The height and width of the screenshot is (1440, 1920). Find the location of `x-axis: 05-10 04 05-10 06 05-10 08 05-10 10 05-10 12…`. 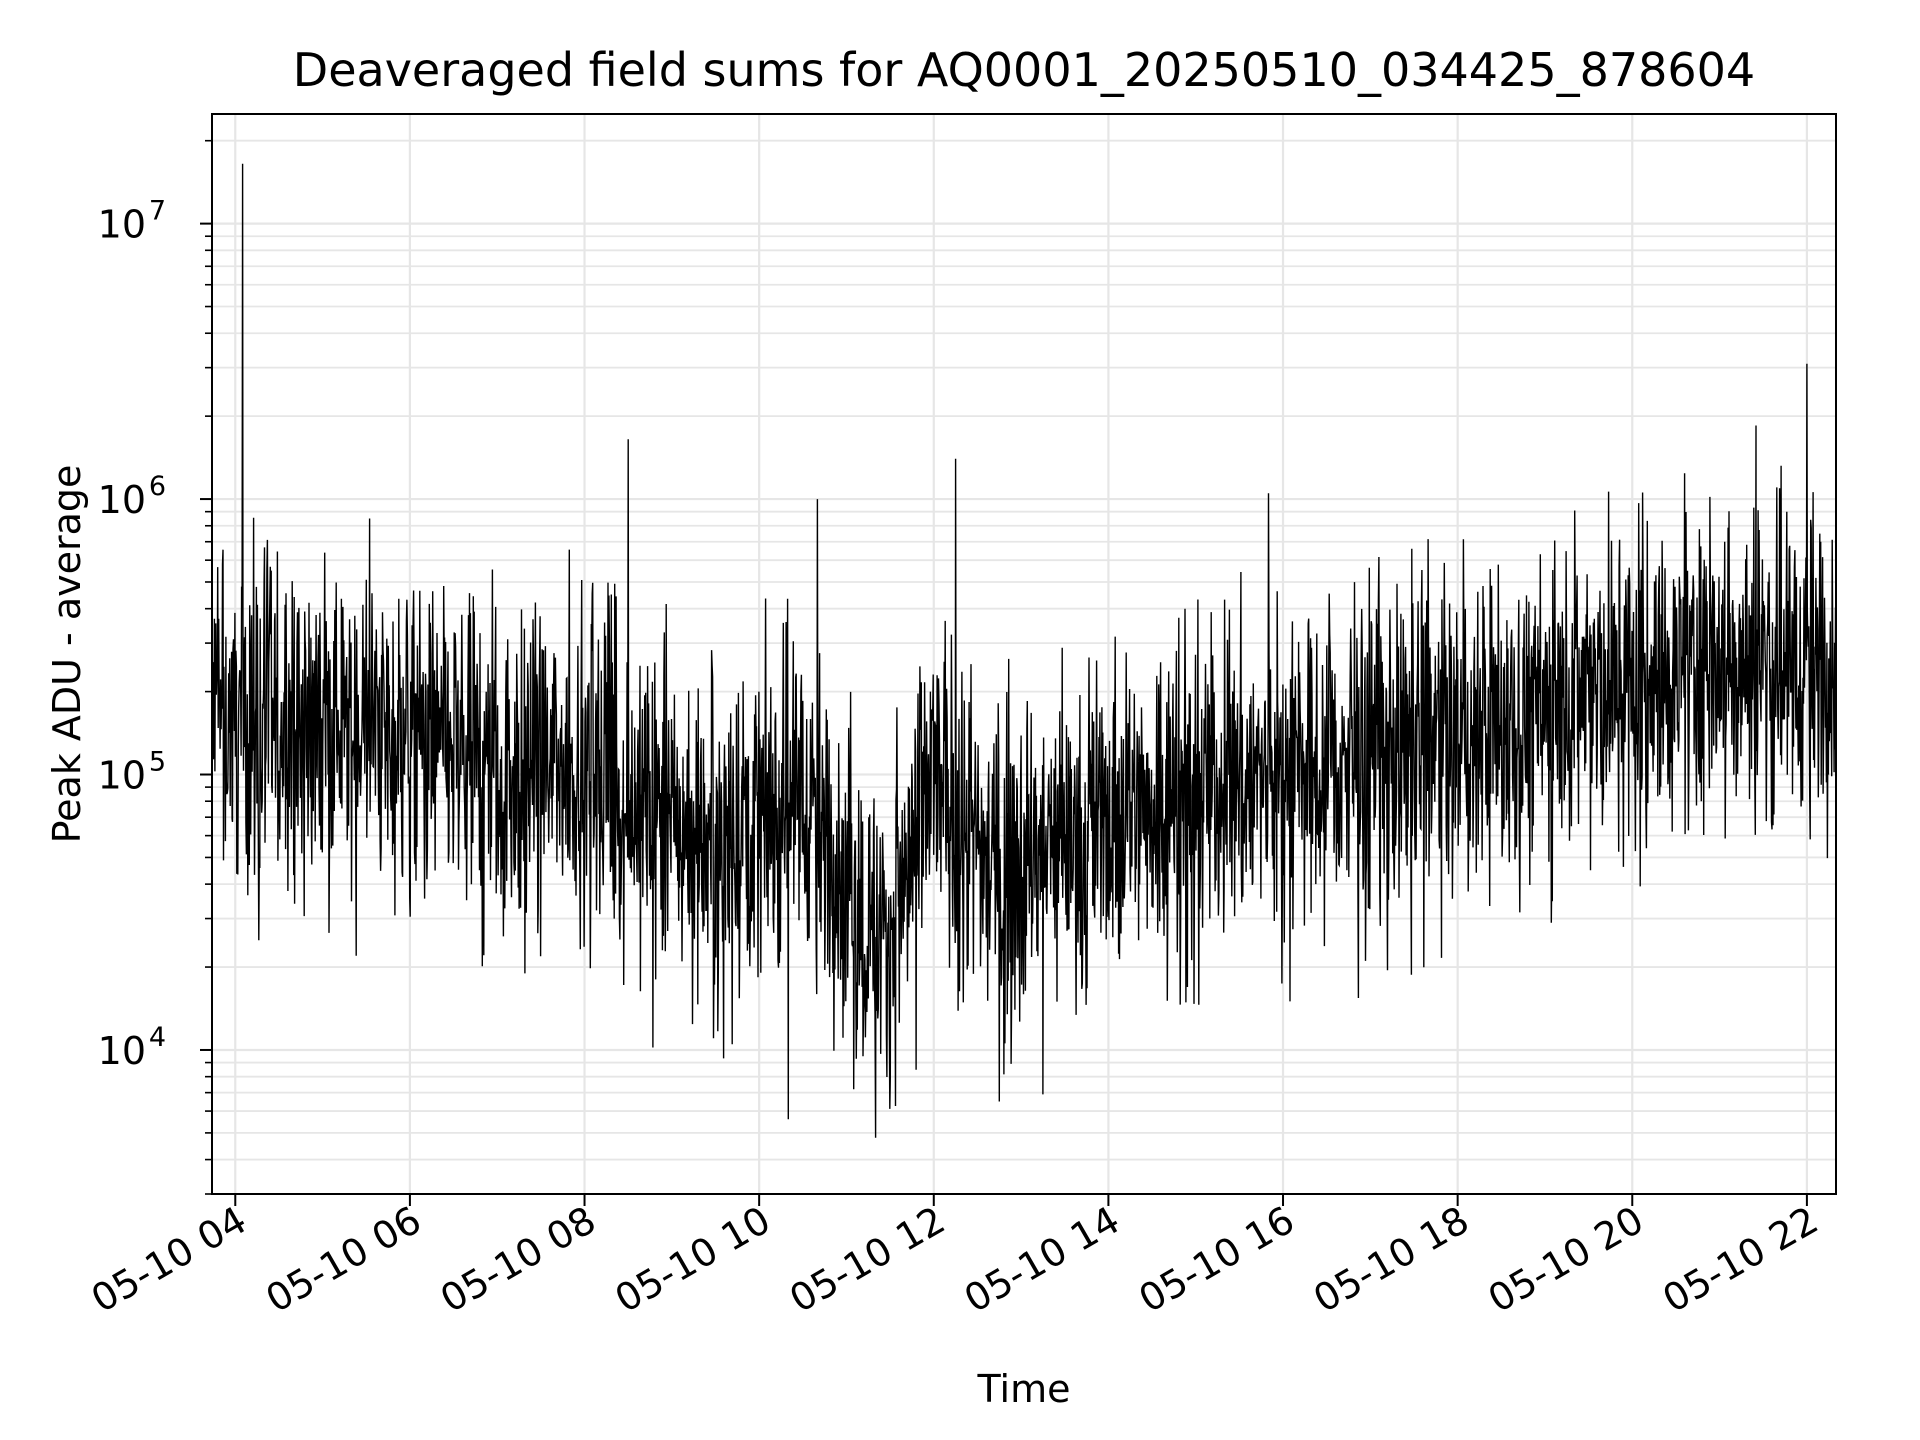

x-axis: 05-10 04 05-10 06 05-10 08 05-10 10 05-10 12… is located at coordinates (954, 1258).